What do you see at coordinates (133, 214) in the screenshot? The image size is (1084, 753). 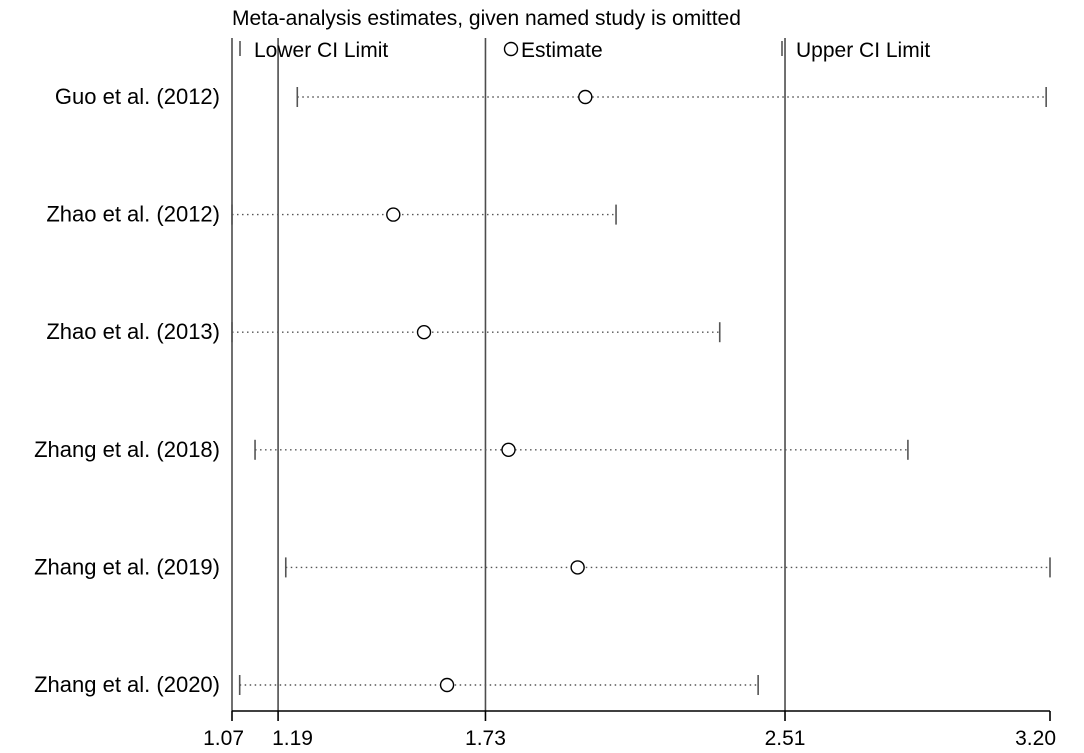 I see `study-label: Zhao et al. (2012)` at bounding box center [133, 214].